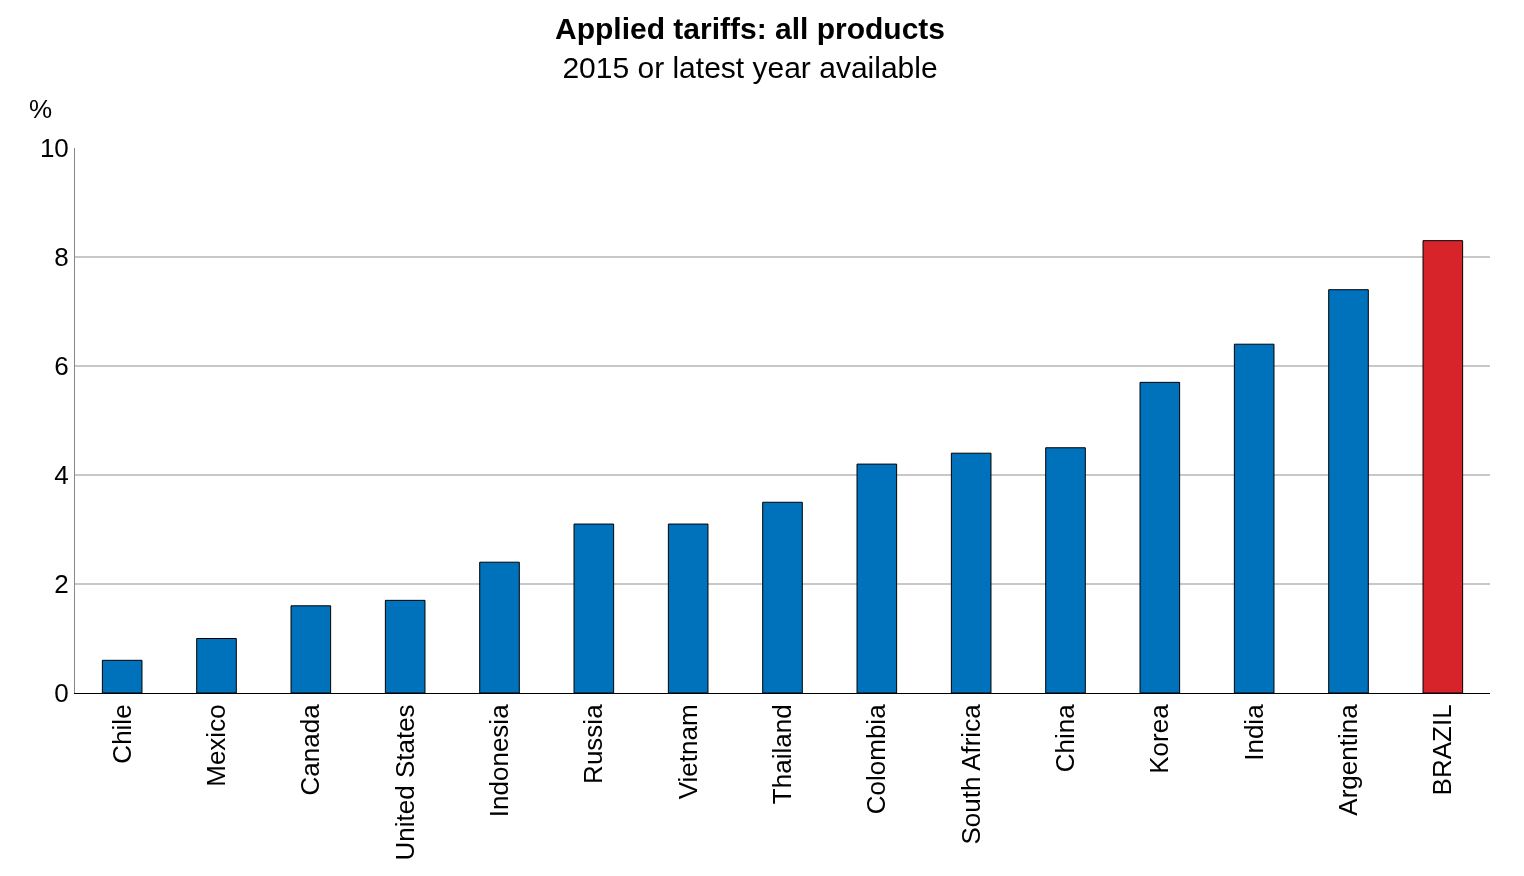 The width and height of the screenshot is (1524, 876). What do you see at coordinates (687, 752) in the screenshot?
I see `x-tick-label: Vietnam` at bounding box center [687, 752].